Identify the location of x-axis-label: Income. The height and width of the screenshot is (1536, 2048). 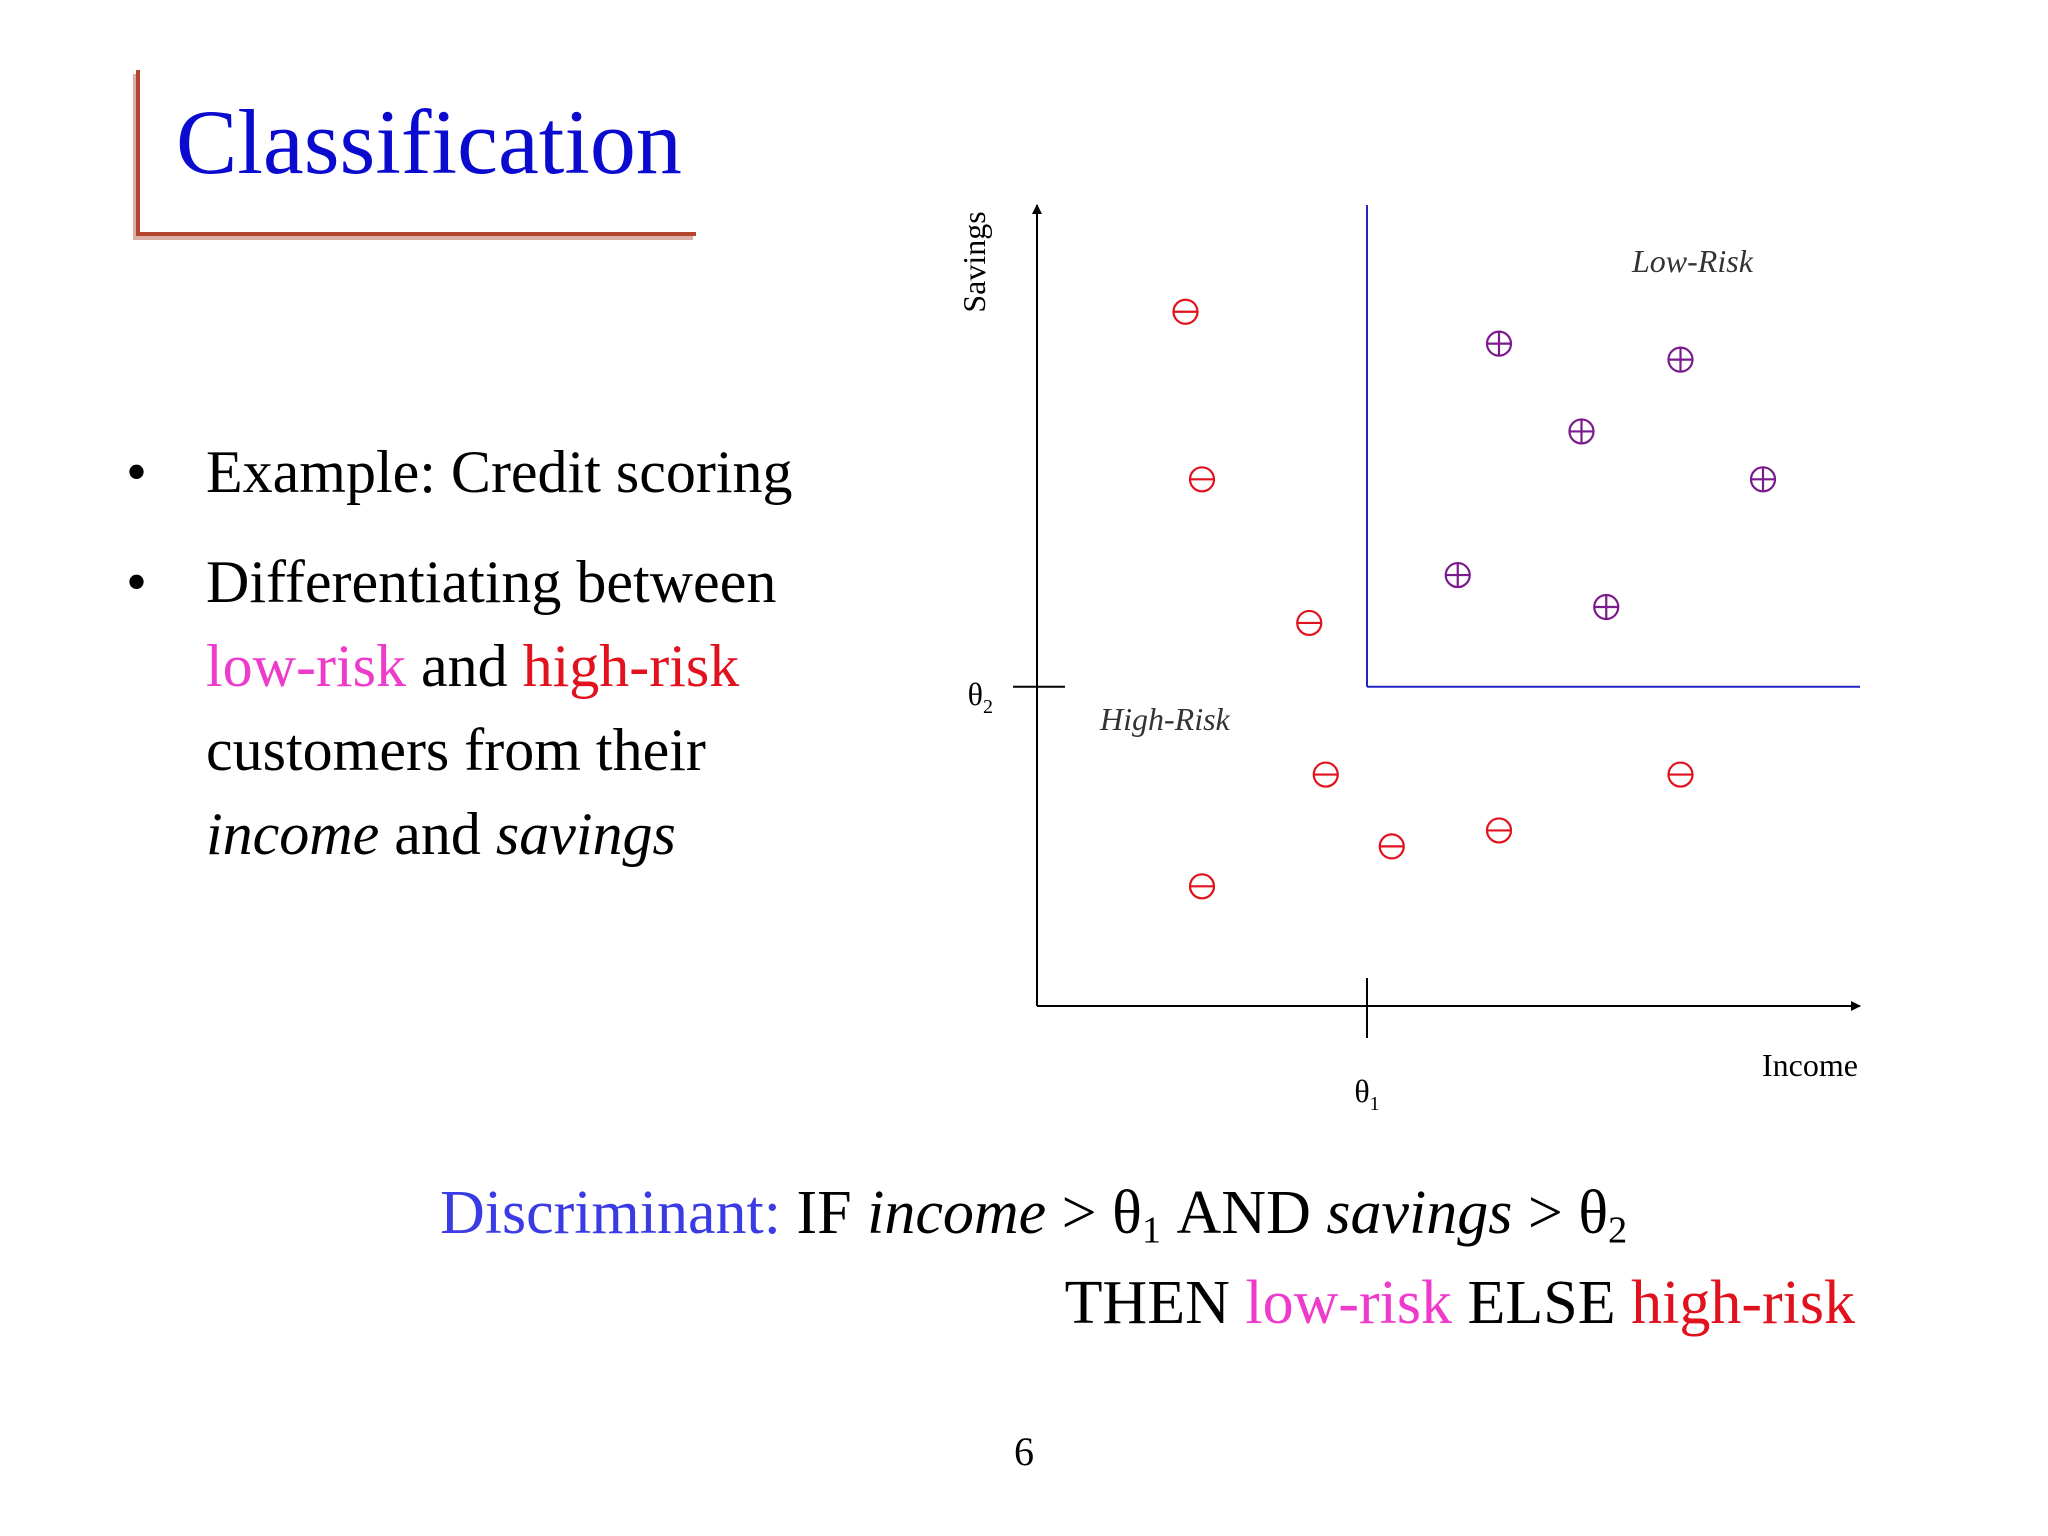
(1810, 1065).